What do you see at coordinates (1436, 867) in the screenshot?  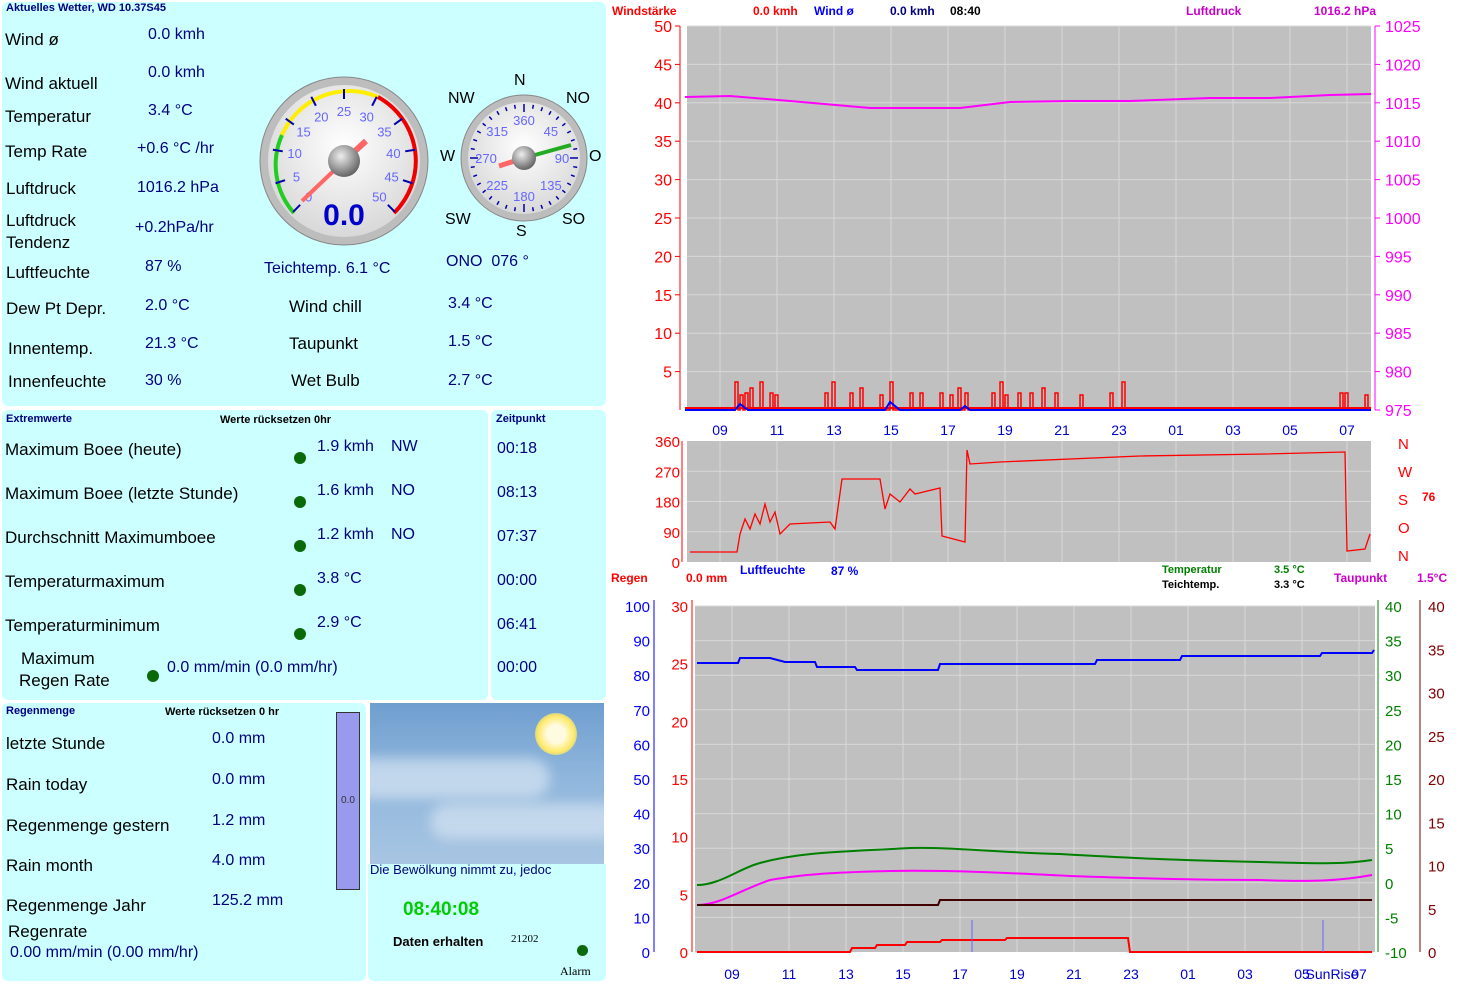 I see `pond-tick-label: 10` at bounding box center [1436, 867].